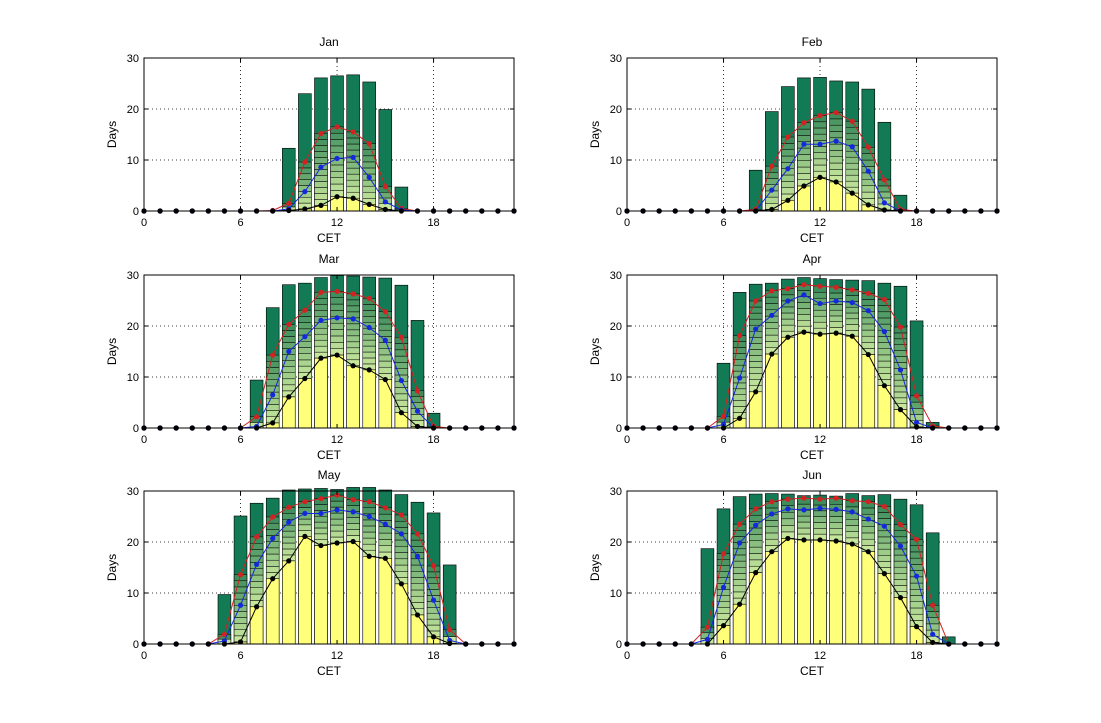 This screenshot has width=1101, height=723. Describe the element at coordinates (329, 259) in the screenshot. I see `subplot-title: Mar` at that location.